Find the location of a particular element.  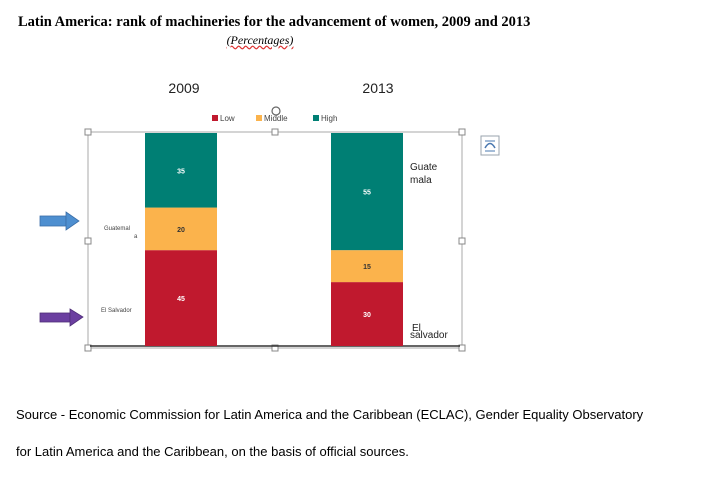

legend: Low Middle High is located at coordinates (274, 118).